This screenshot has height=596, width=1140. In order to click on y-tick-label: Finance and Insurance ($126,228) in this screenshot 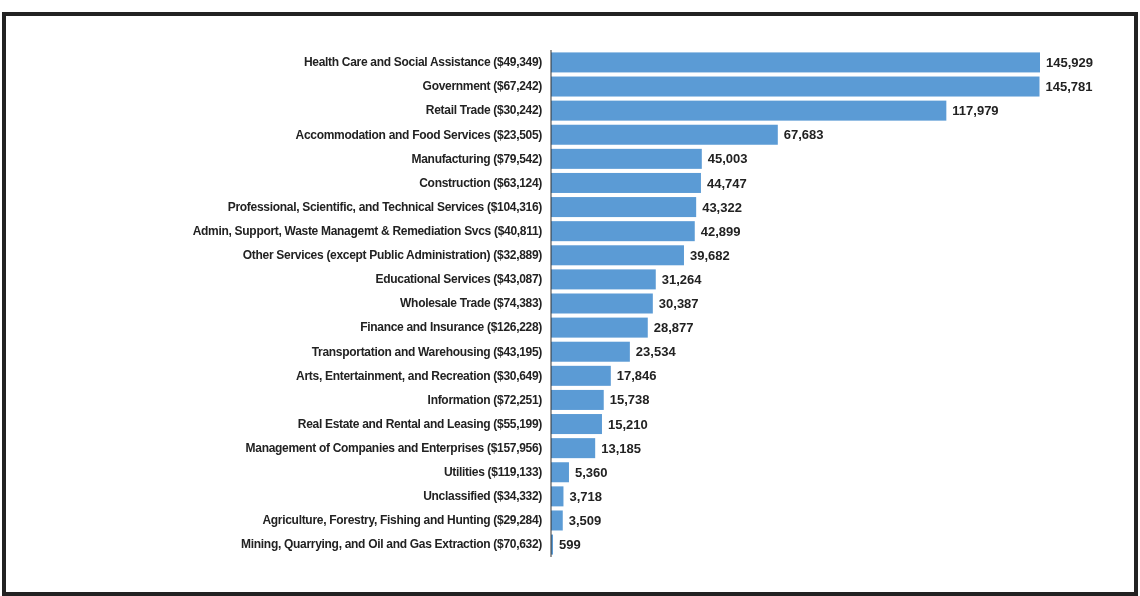, I will do `click(451, 327)`.